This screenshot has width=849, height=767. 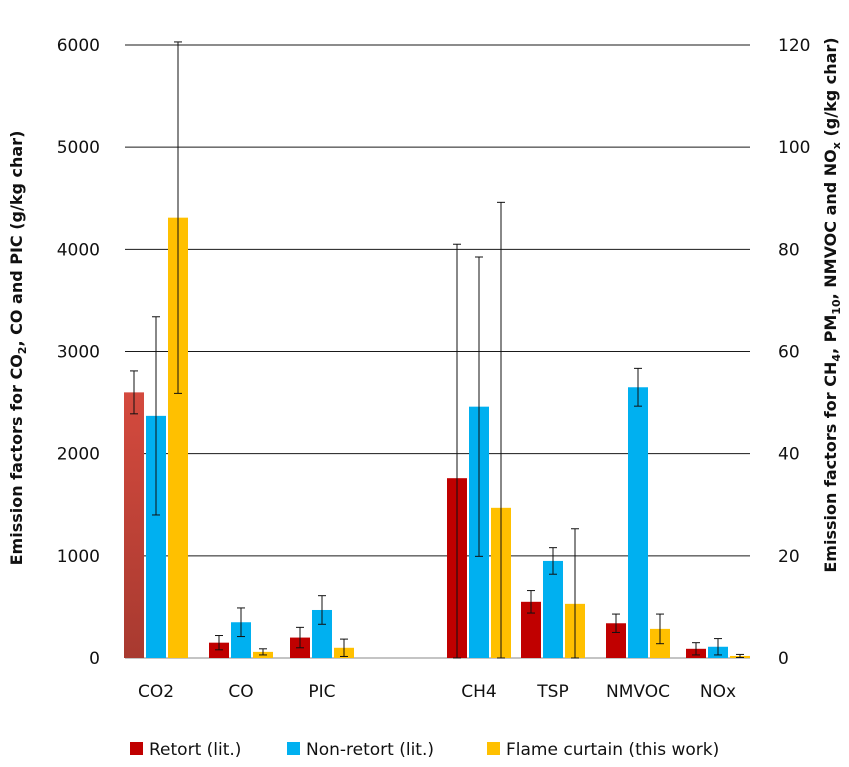 What do you see at coordinates (830, 224) in the screenshot?
I see `axis-title-part: , NMVOC and NO` at bounding box center [830, 224].